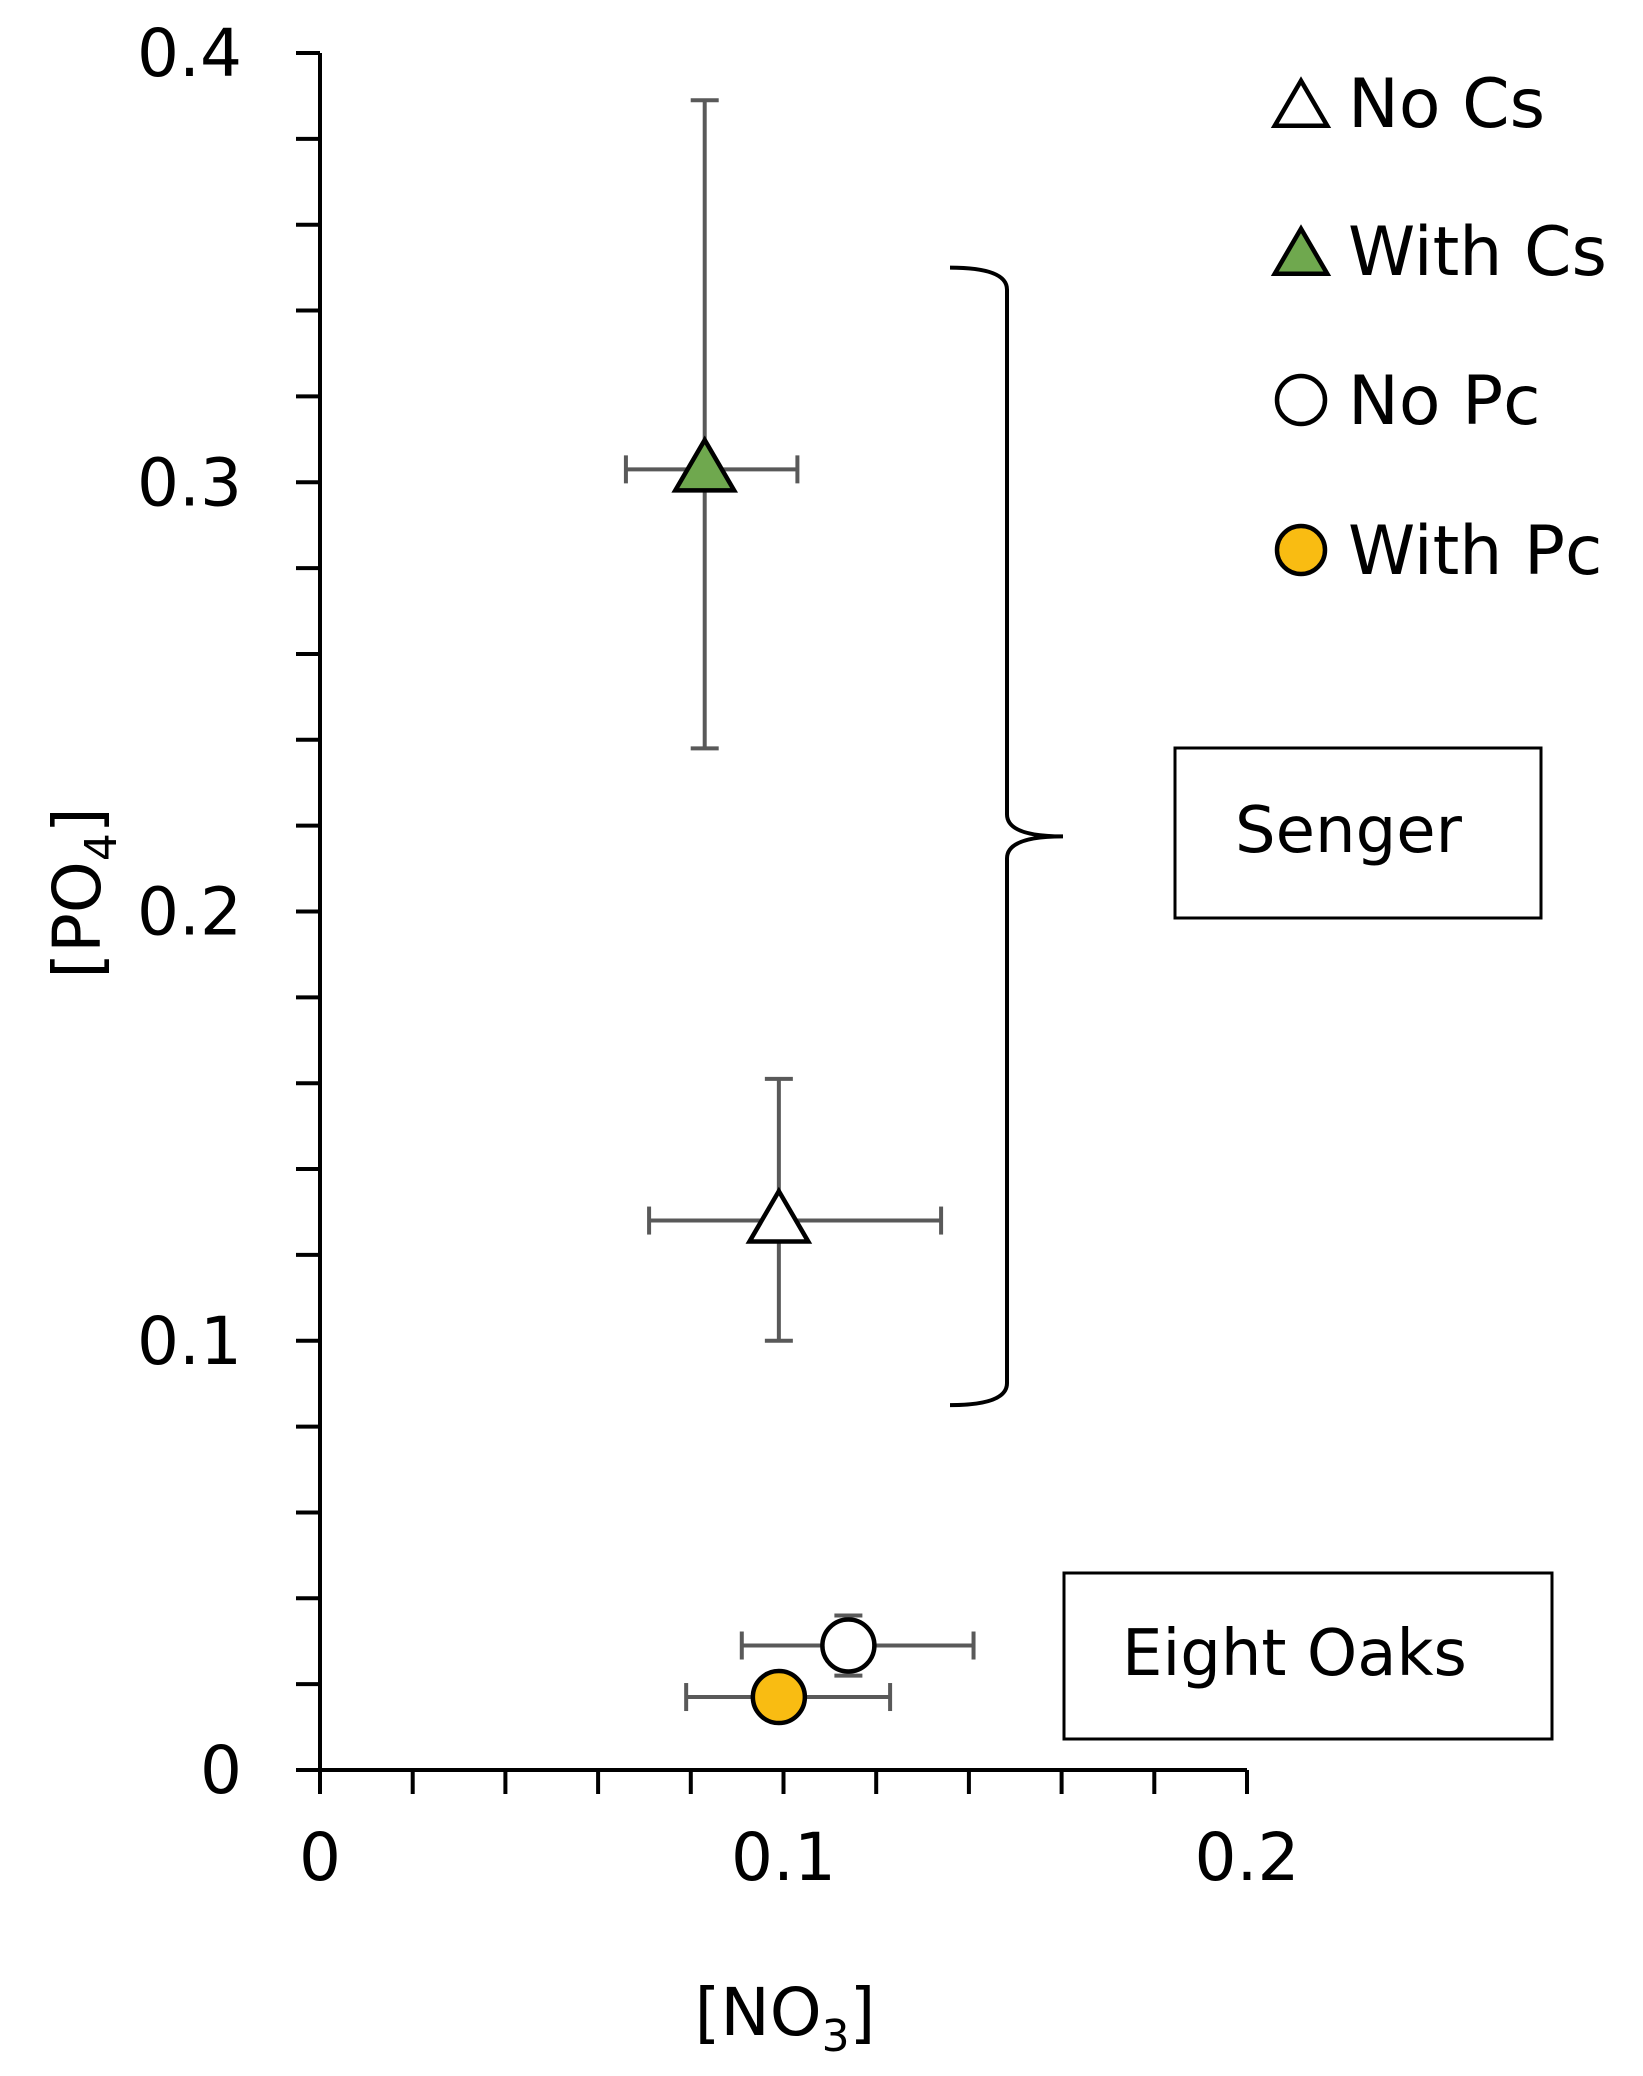  I want to click on y-tick-label: 0, so click(221, 1770).